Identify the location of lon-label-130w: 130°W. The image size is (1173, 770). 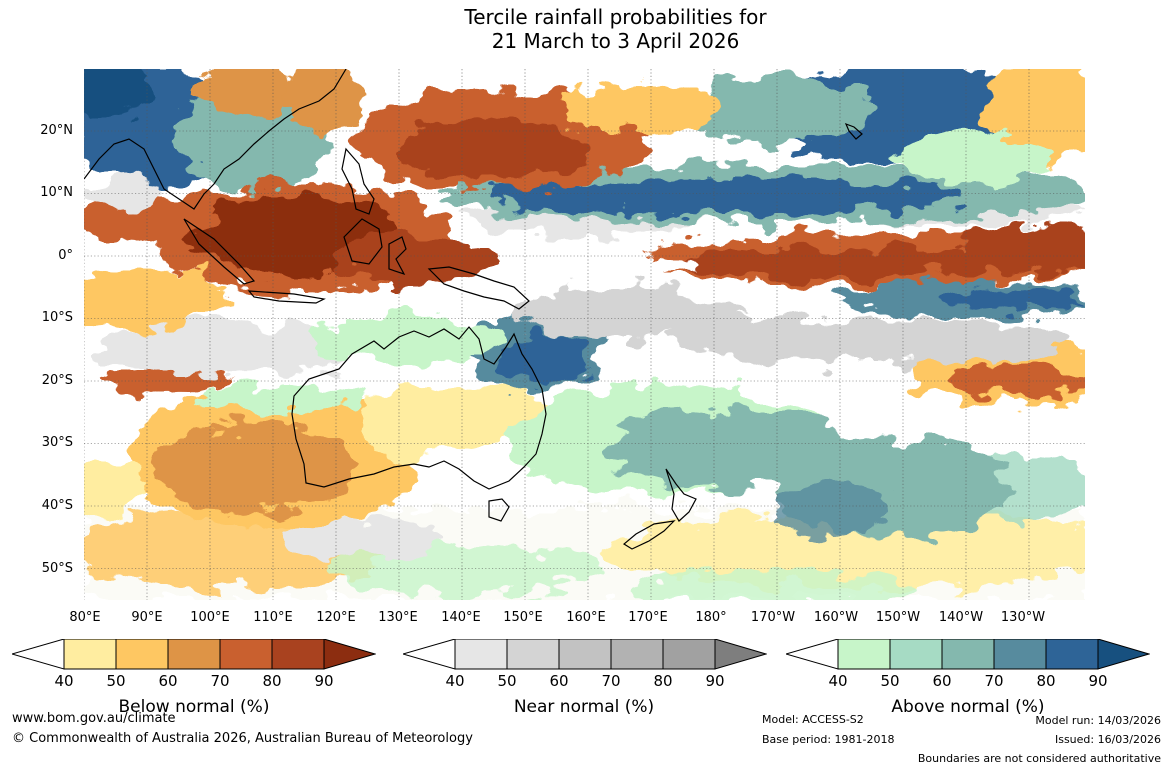
(1023, 617).